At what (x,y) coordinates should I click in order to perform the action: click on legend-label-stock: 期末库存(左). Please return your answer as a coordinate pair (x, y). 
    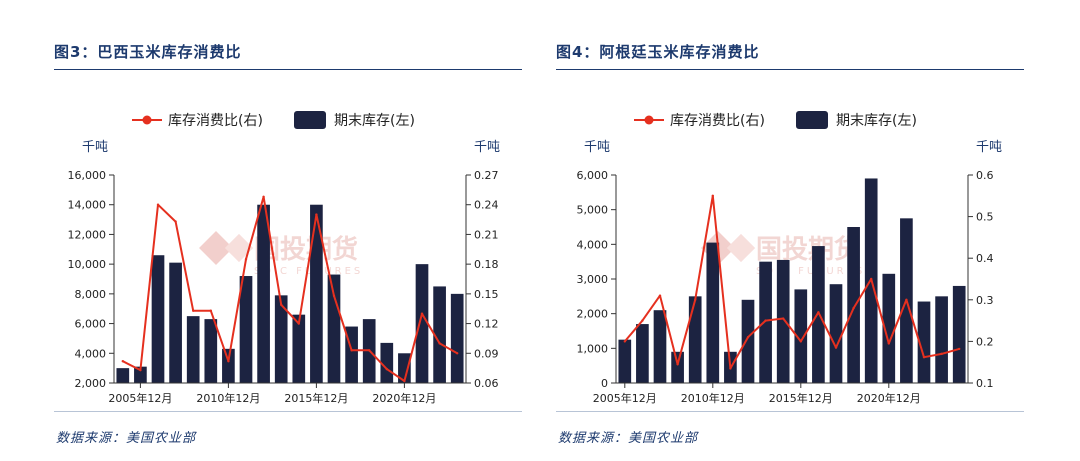
    Looking at the image, I should click on (876, 121).